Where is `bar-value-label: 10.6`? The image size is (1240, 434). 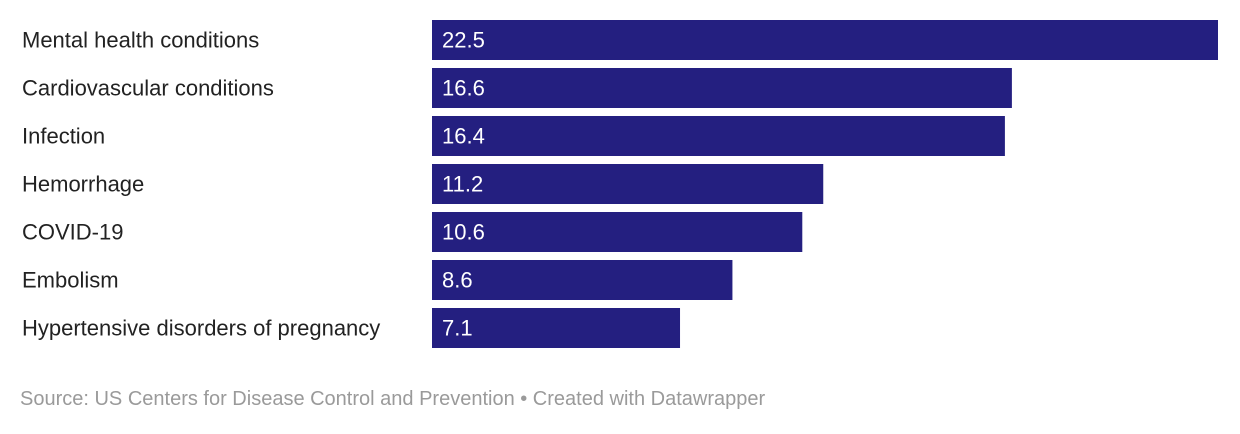
bar-value-label: 10.6 is located at coordinates (463, 232).